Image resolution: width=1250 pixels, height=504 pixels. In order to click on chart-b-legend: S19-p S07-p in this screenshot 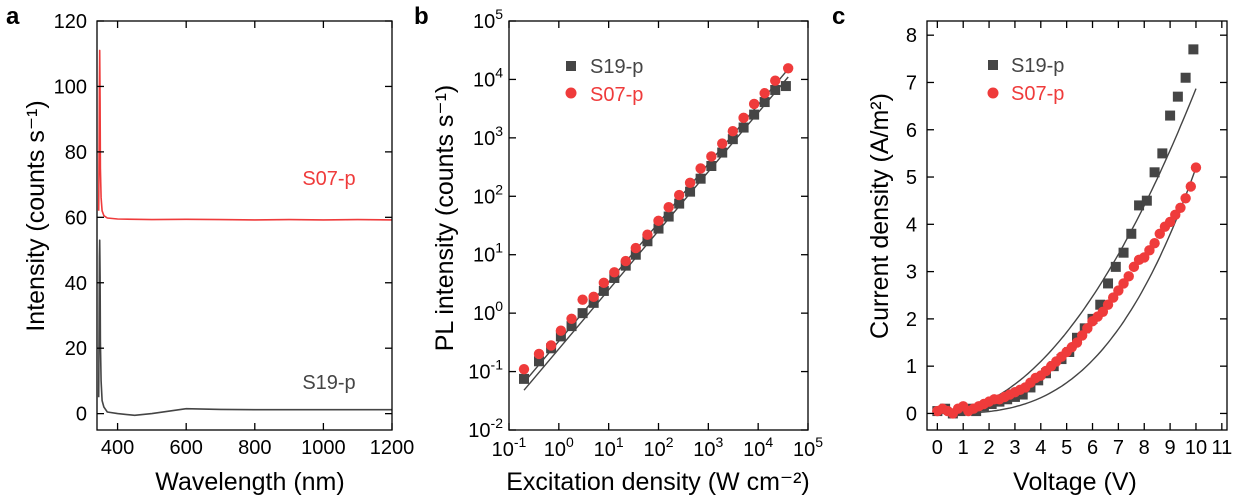, I will do `click(604, 81)`.